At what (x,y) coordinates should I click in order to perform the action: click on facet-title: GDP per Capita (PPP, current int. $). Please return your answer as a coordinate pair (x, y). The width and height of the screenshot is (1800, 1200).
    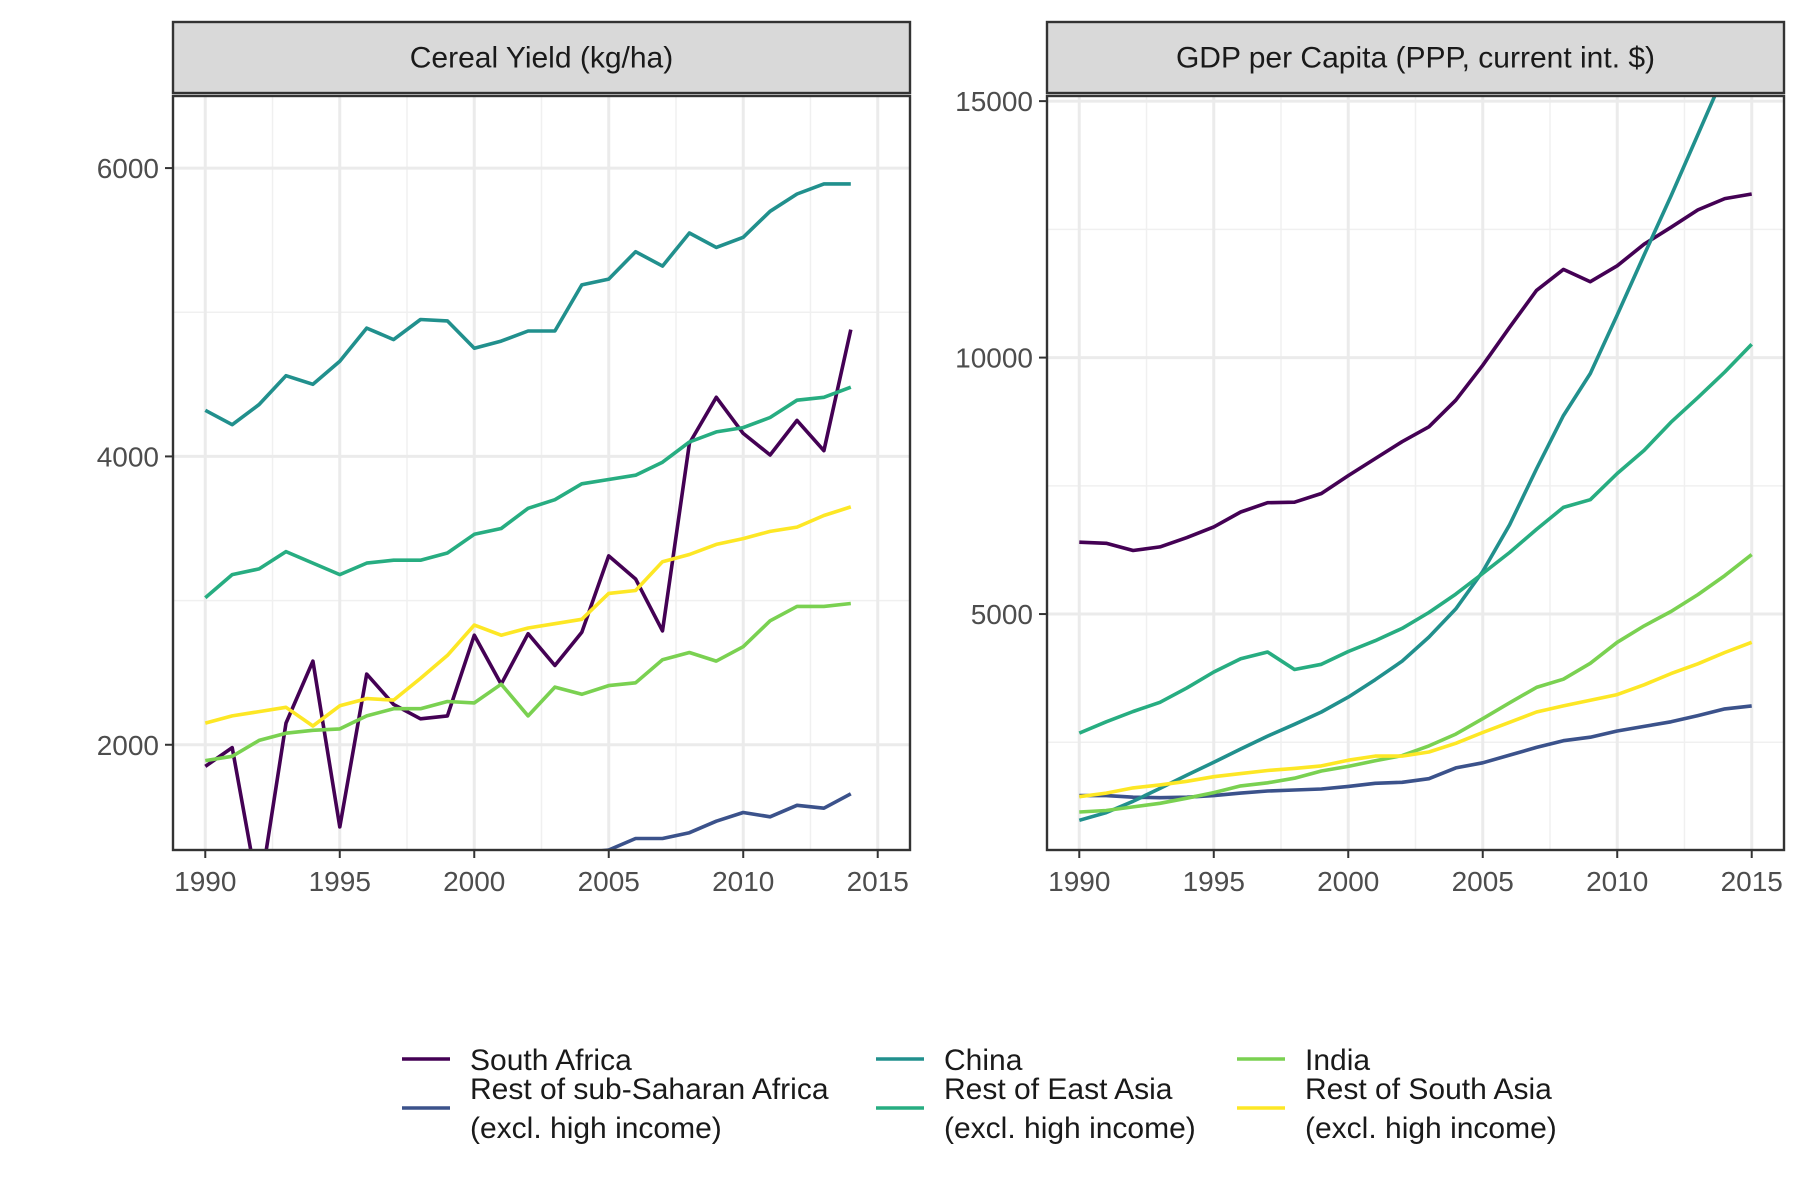
    Looking at the image, I should click on (1415, 58).